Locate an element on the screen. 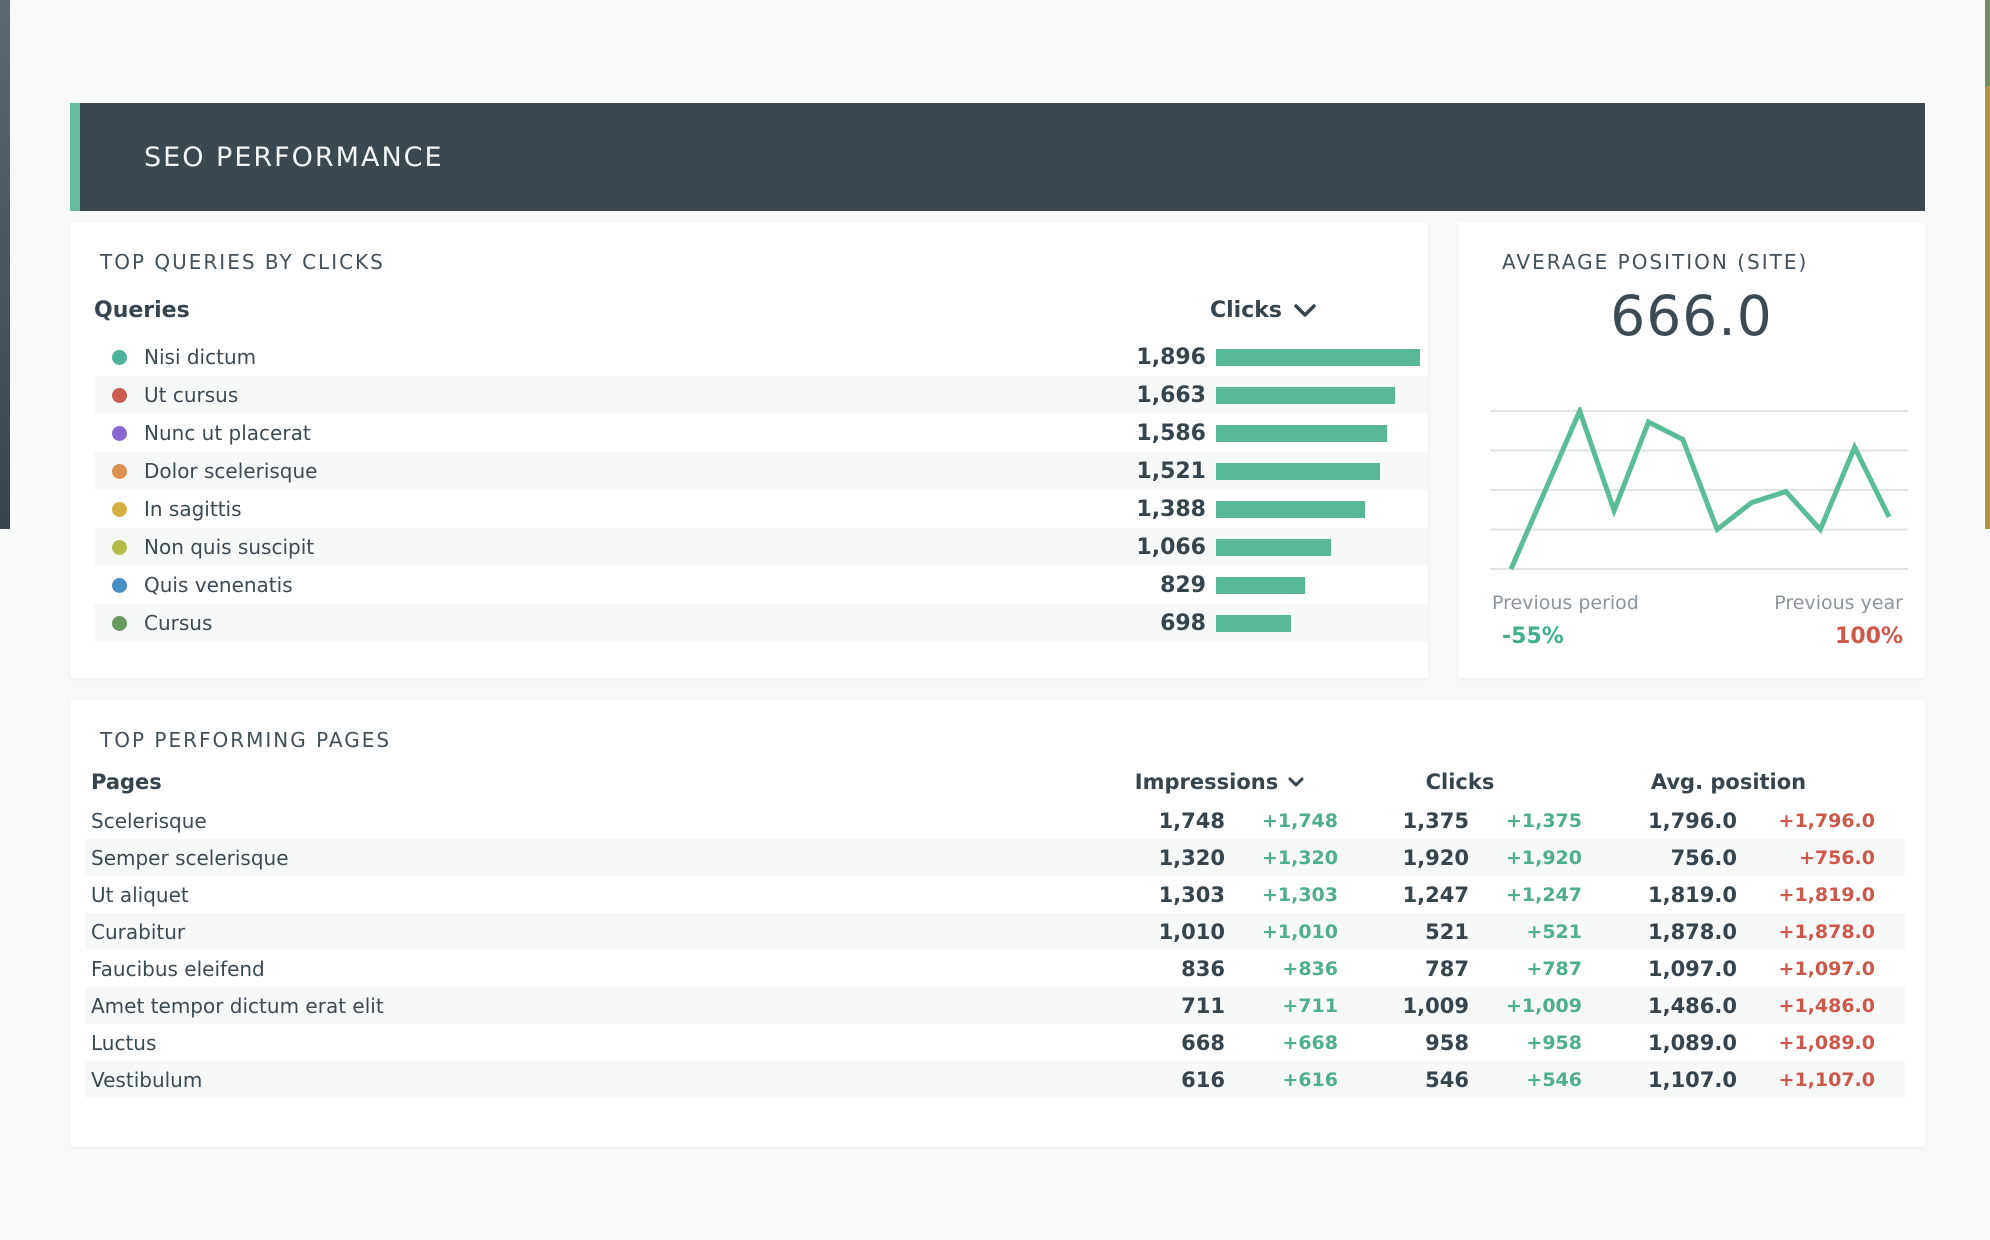  page-name: Amet tempor dictum erat elit is located at coordinates (237, 1005).